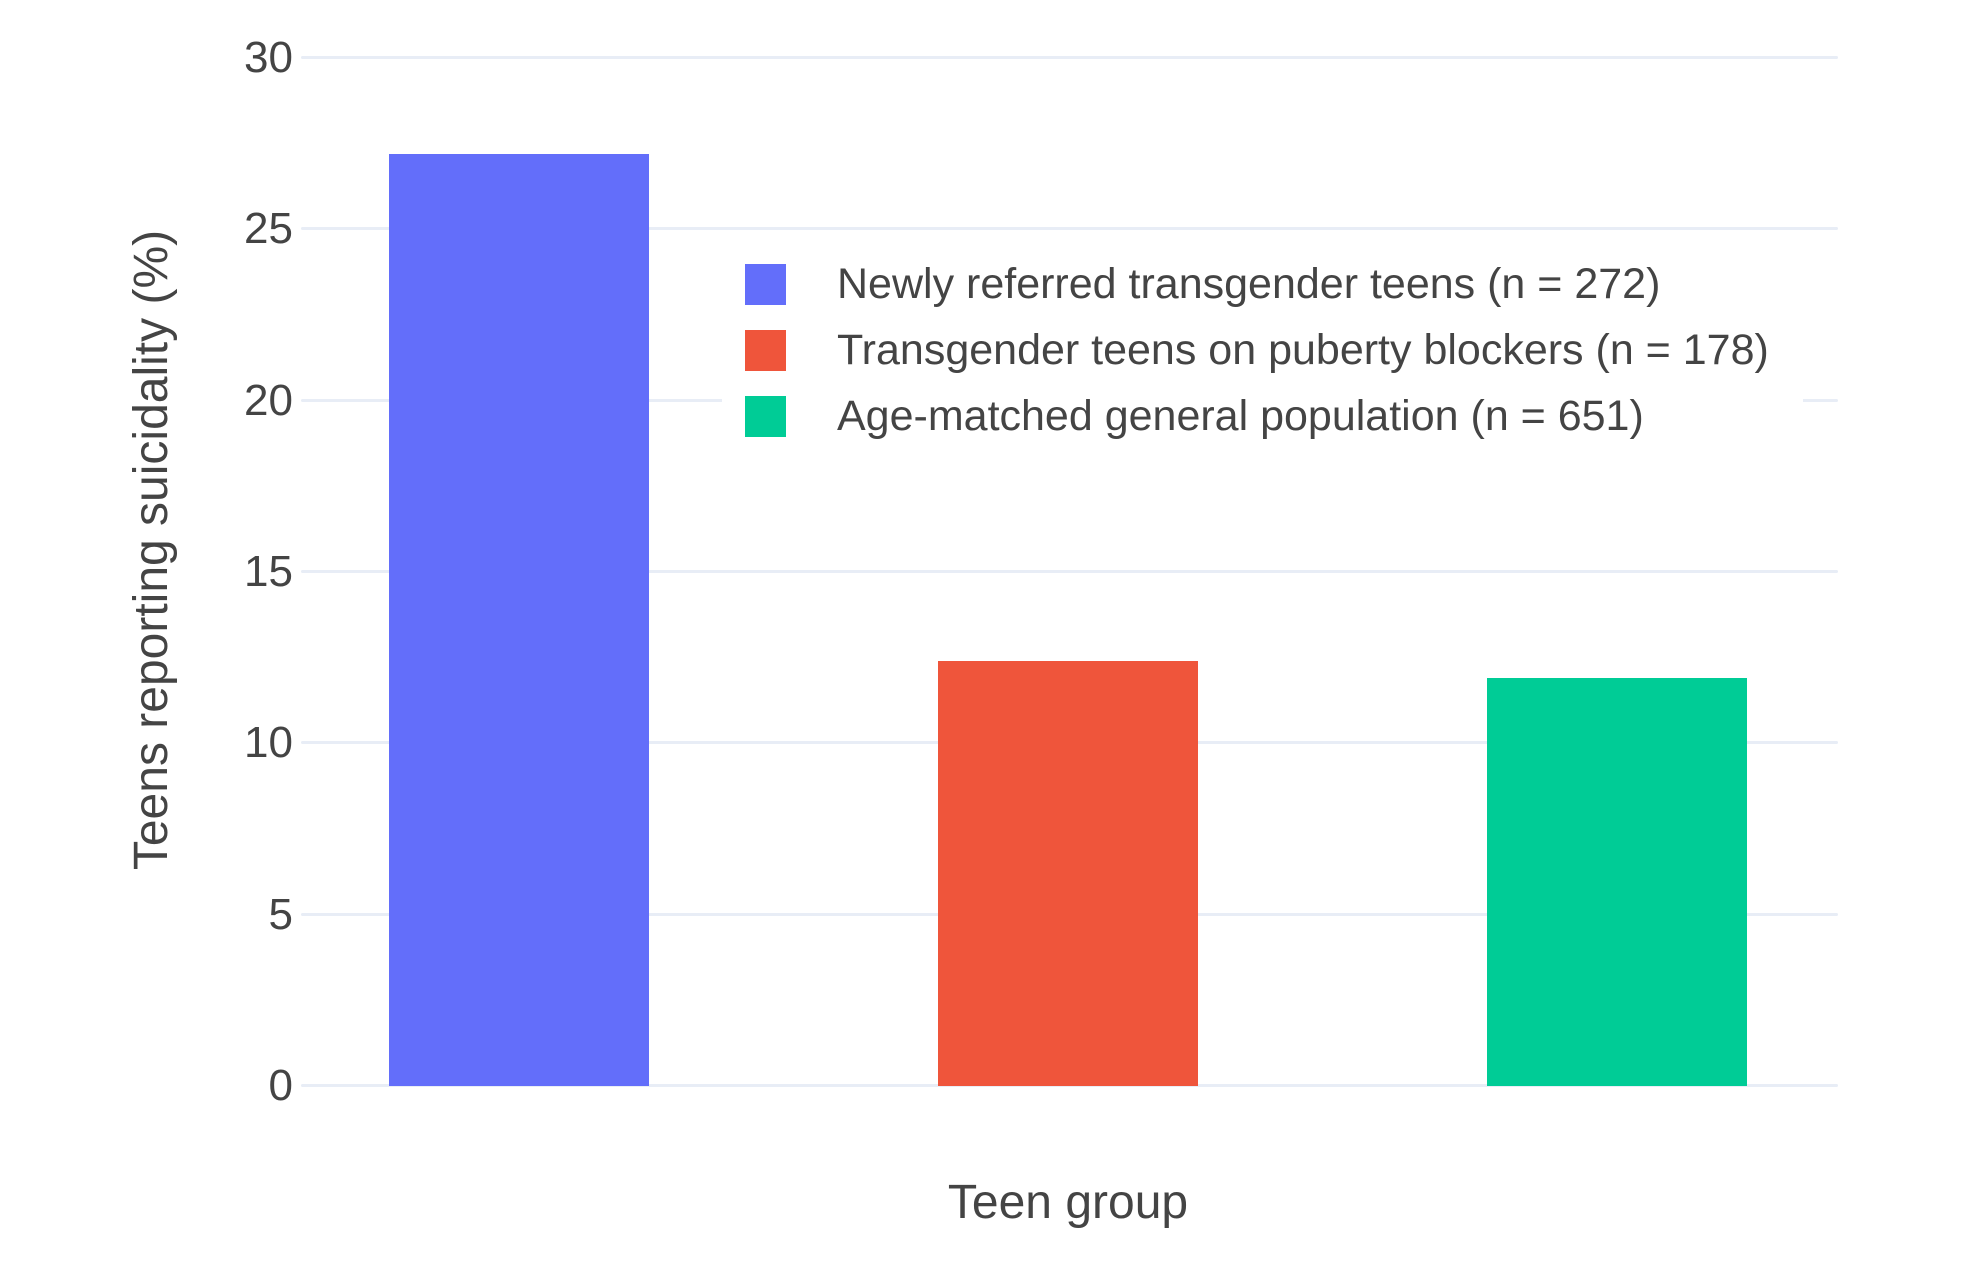 This screenshot has width=1987, height=1269. I want to click on x-axis-title: Teen group, so click(1068, 1202).